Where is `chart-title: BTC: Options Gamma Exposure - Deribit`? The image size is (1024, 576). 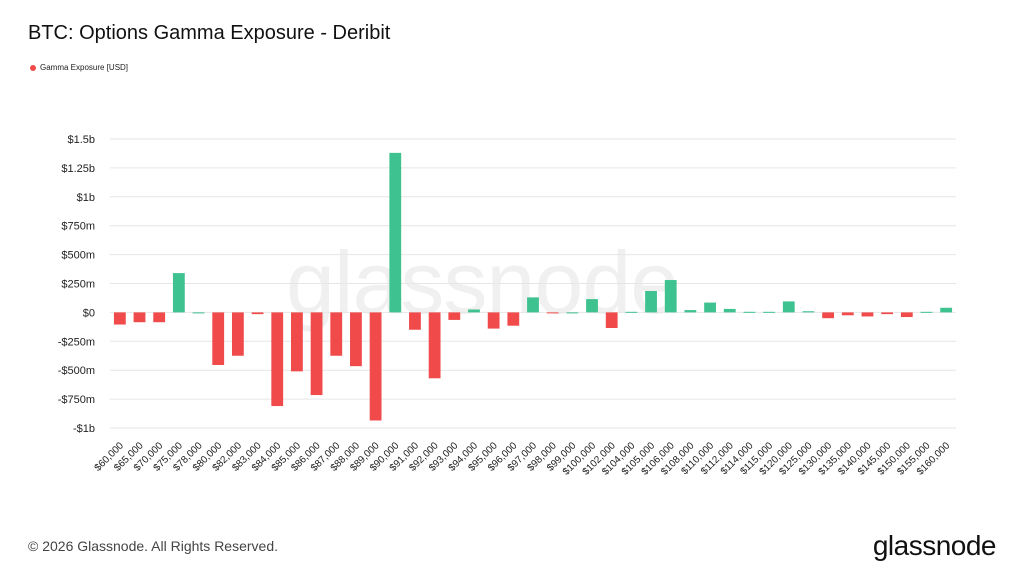 chart-title: BTC: Options Gamma Exposure - Deribit is located at coordinates (209, 33).